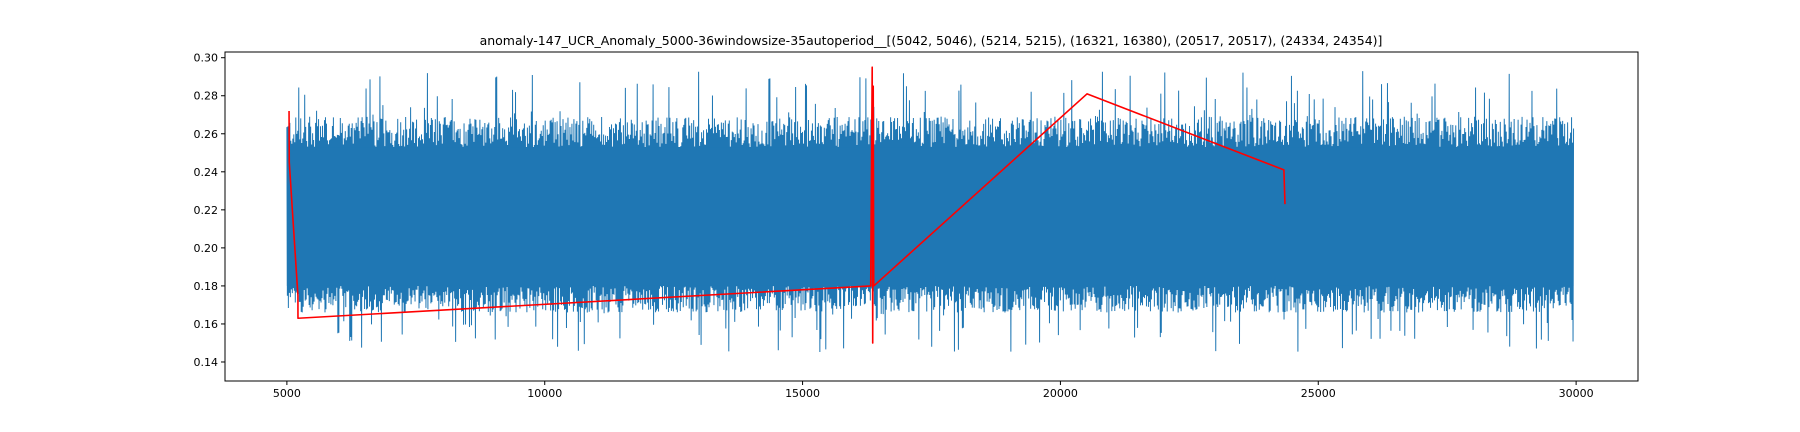 This screenshot has height=432, width=1800. Describe the element at coordinates (206, 96) in the screenshot. I see `y-tick-label: 0.28` at that location.